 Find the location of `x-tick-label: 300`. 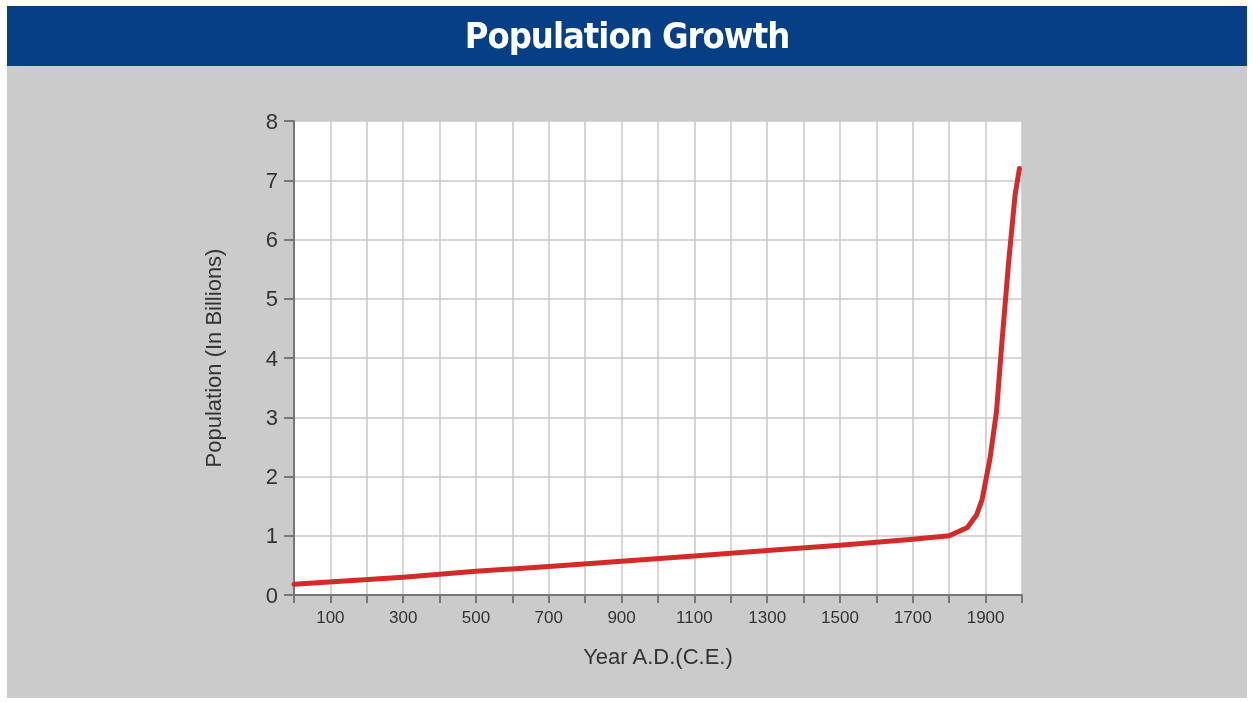

x-tick-label: 300 is located at coordinates (403, 617).